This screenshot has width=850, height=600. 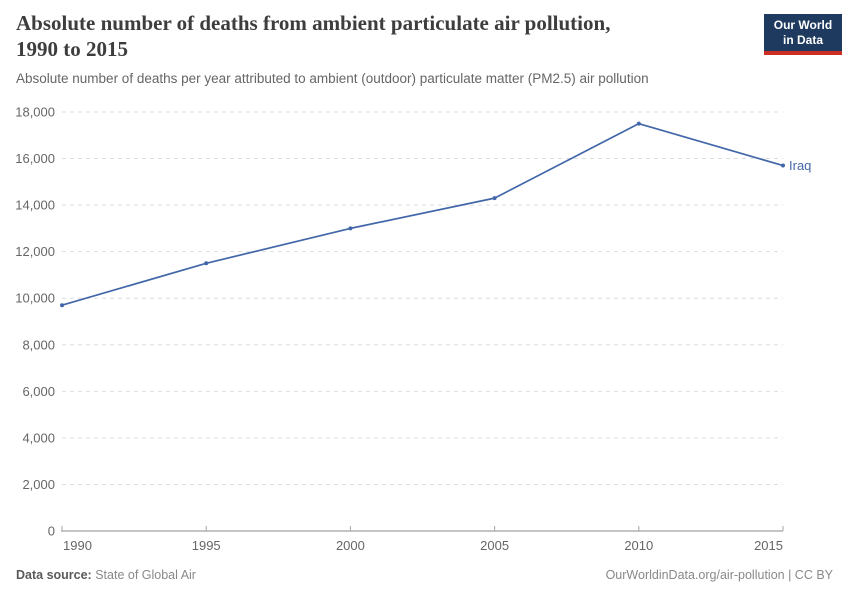 I want to click on data-source: Data source: State of Global Air, so click(x=106, y=575).